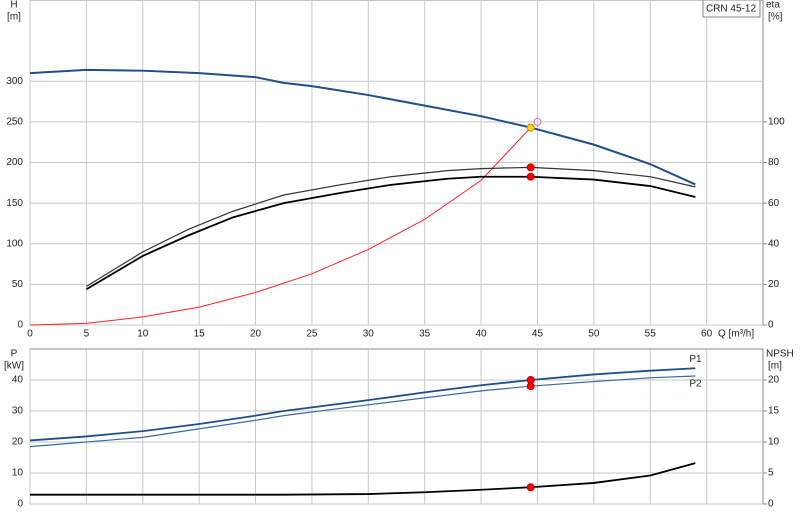 This screenshot has width=800, height=520. What do you see at coordinates (14, 203) in the screenshot?
I see `y-tick-label: 150` at bounding box center [14, 203].